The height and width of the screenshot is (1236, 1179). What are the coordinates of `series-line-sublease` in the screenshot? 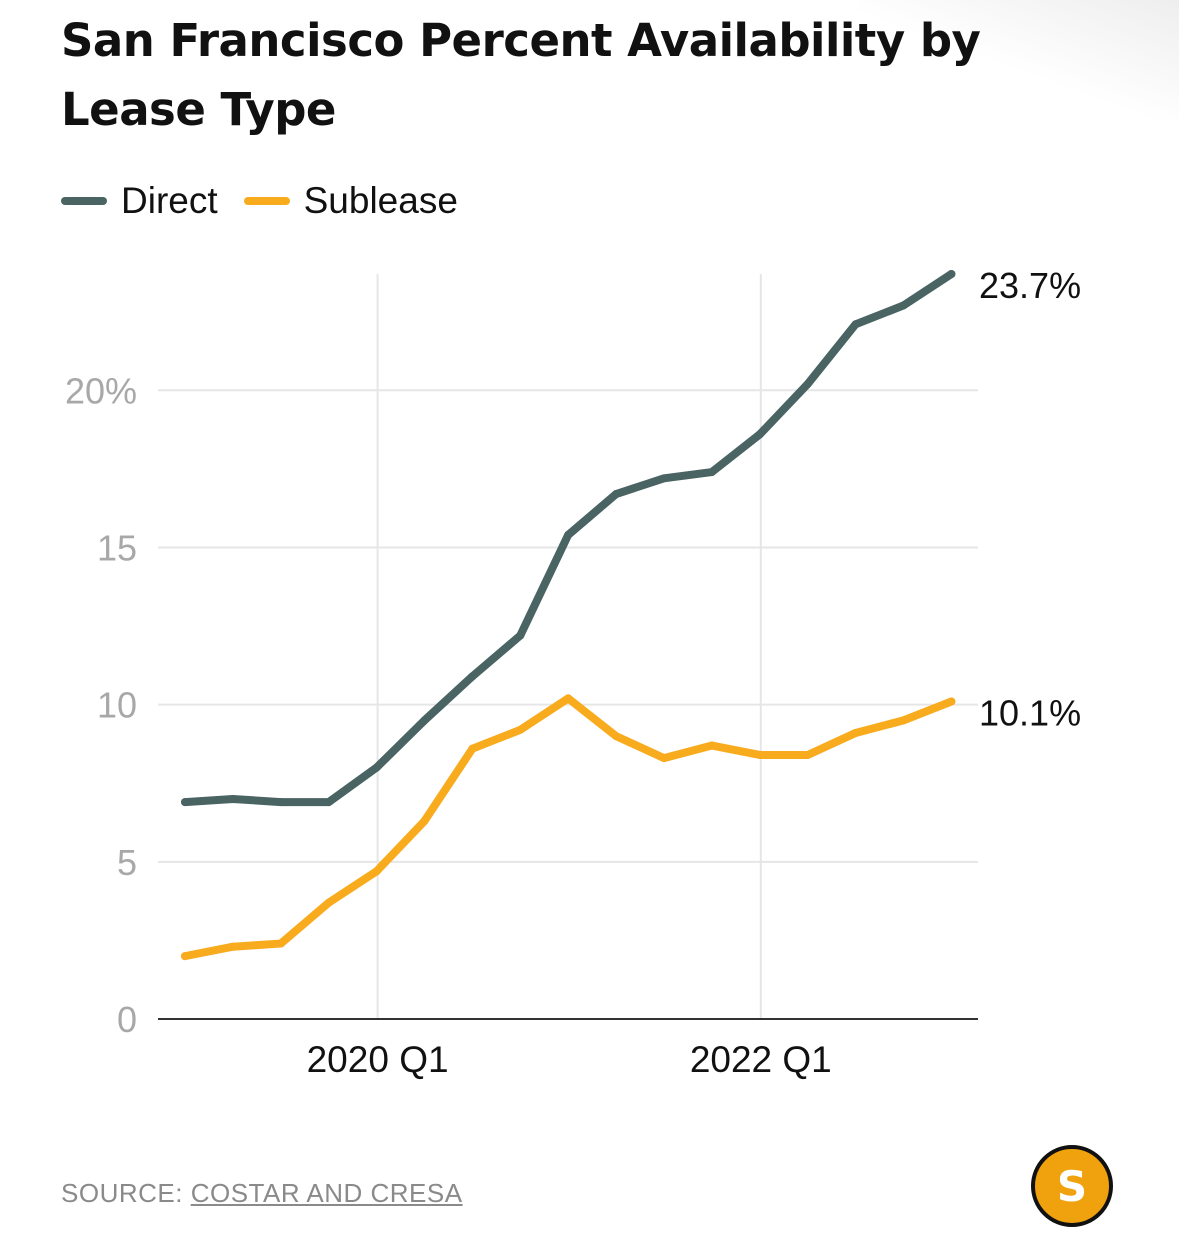 It's located at (568, 827).